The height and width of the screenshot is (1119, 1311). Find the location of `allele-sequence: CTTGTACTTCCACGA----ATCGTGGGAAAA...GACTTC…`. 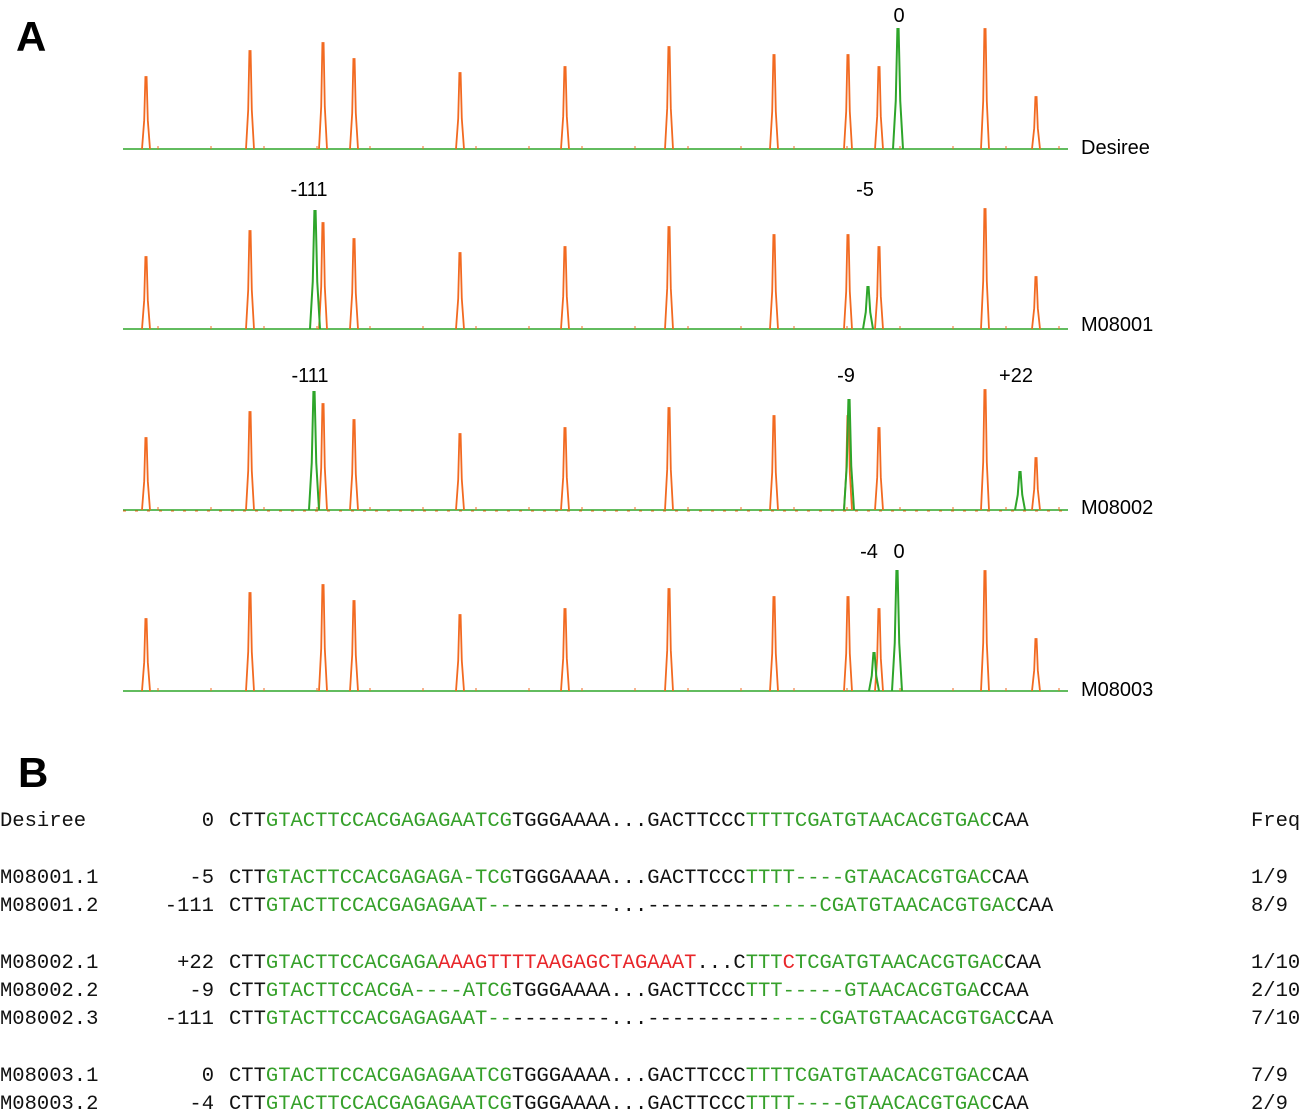

allele-sequence: CTTGTACTTCCACGA----ATCGTGGGAAAA...GACTTC… is located at coordinates (629, 992).